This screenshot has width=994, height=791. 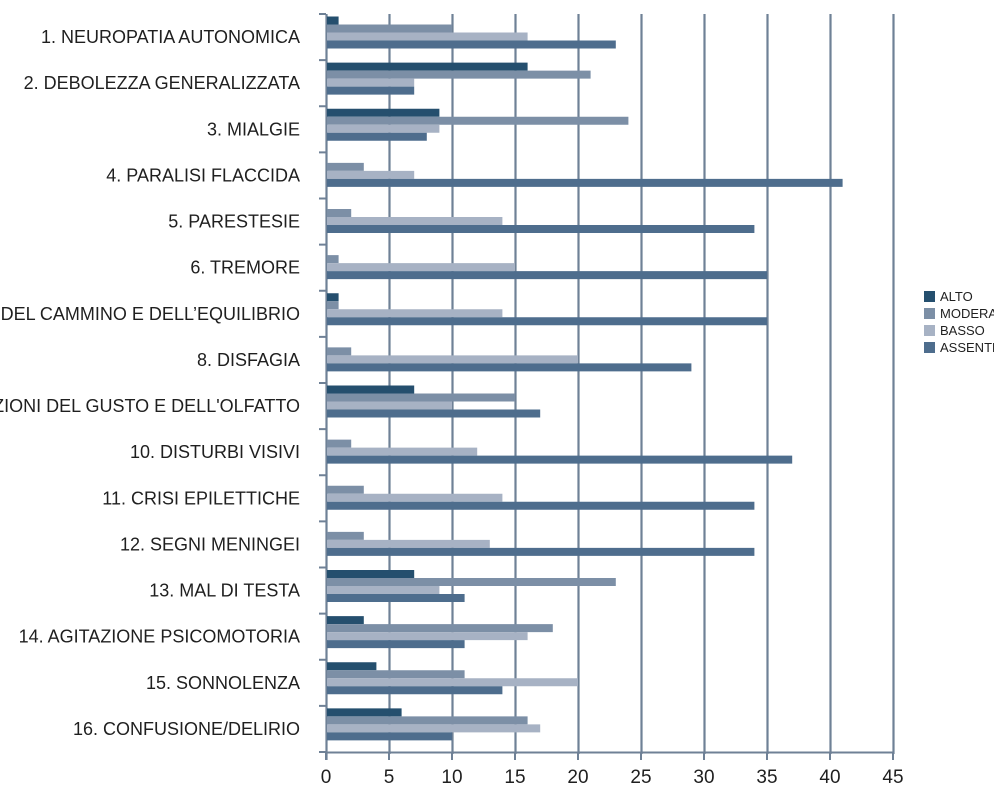 I want to click on category-label: 3. MIALGIE, so click(x=253, y=129).